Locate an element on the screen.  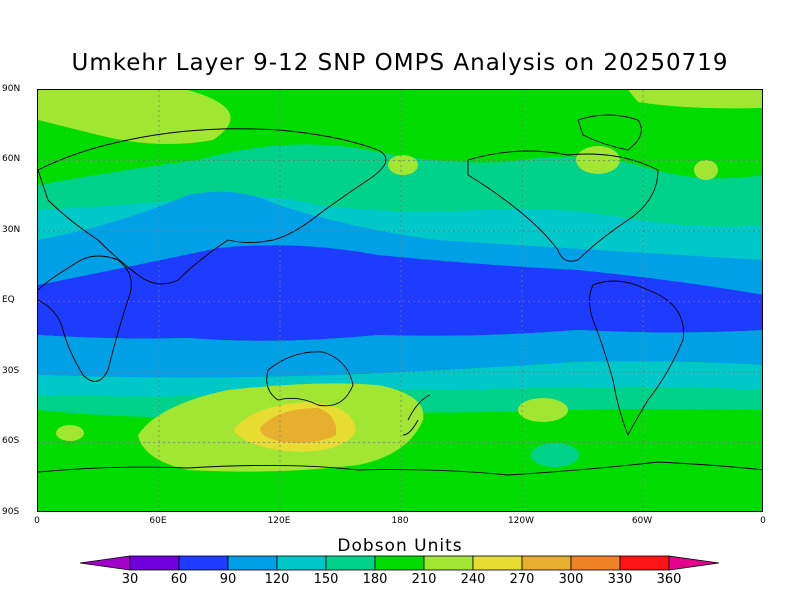
coast-africa is located at coordinates (85, 318).